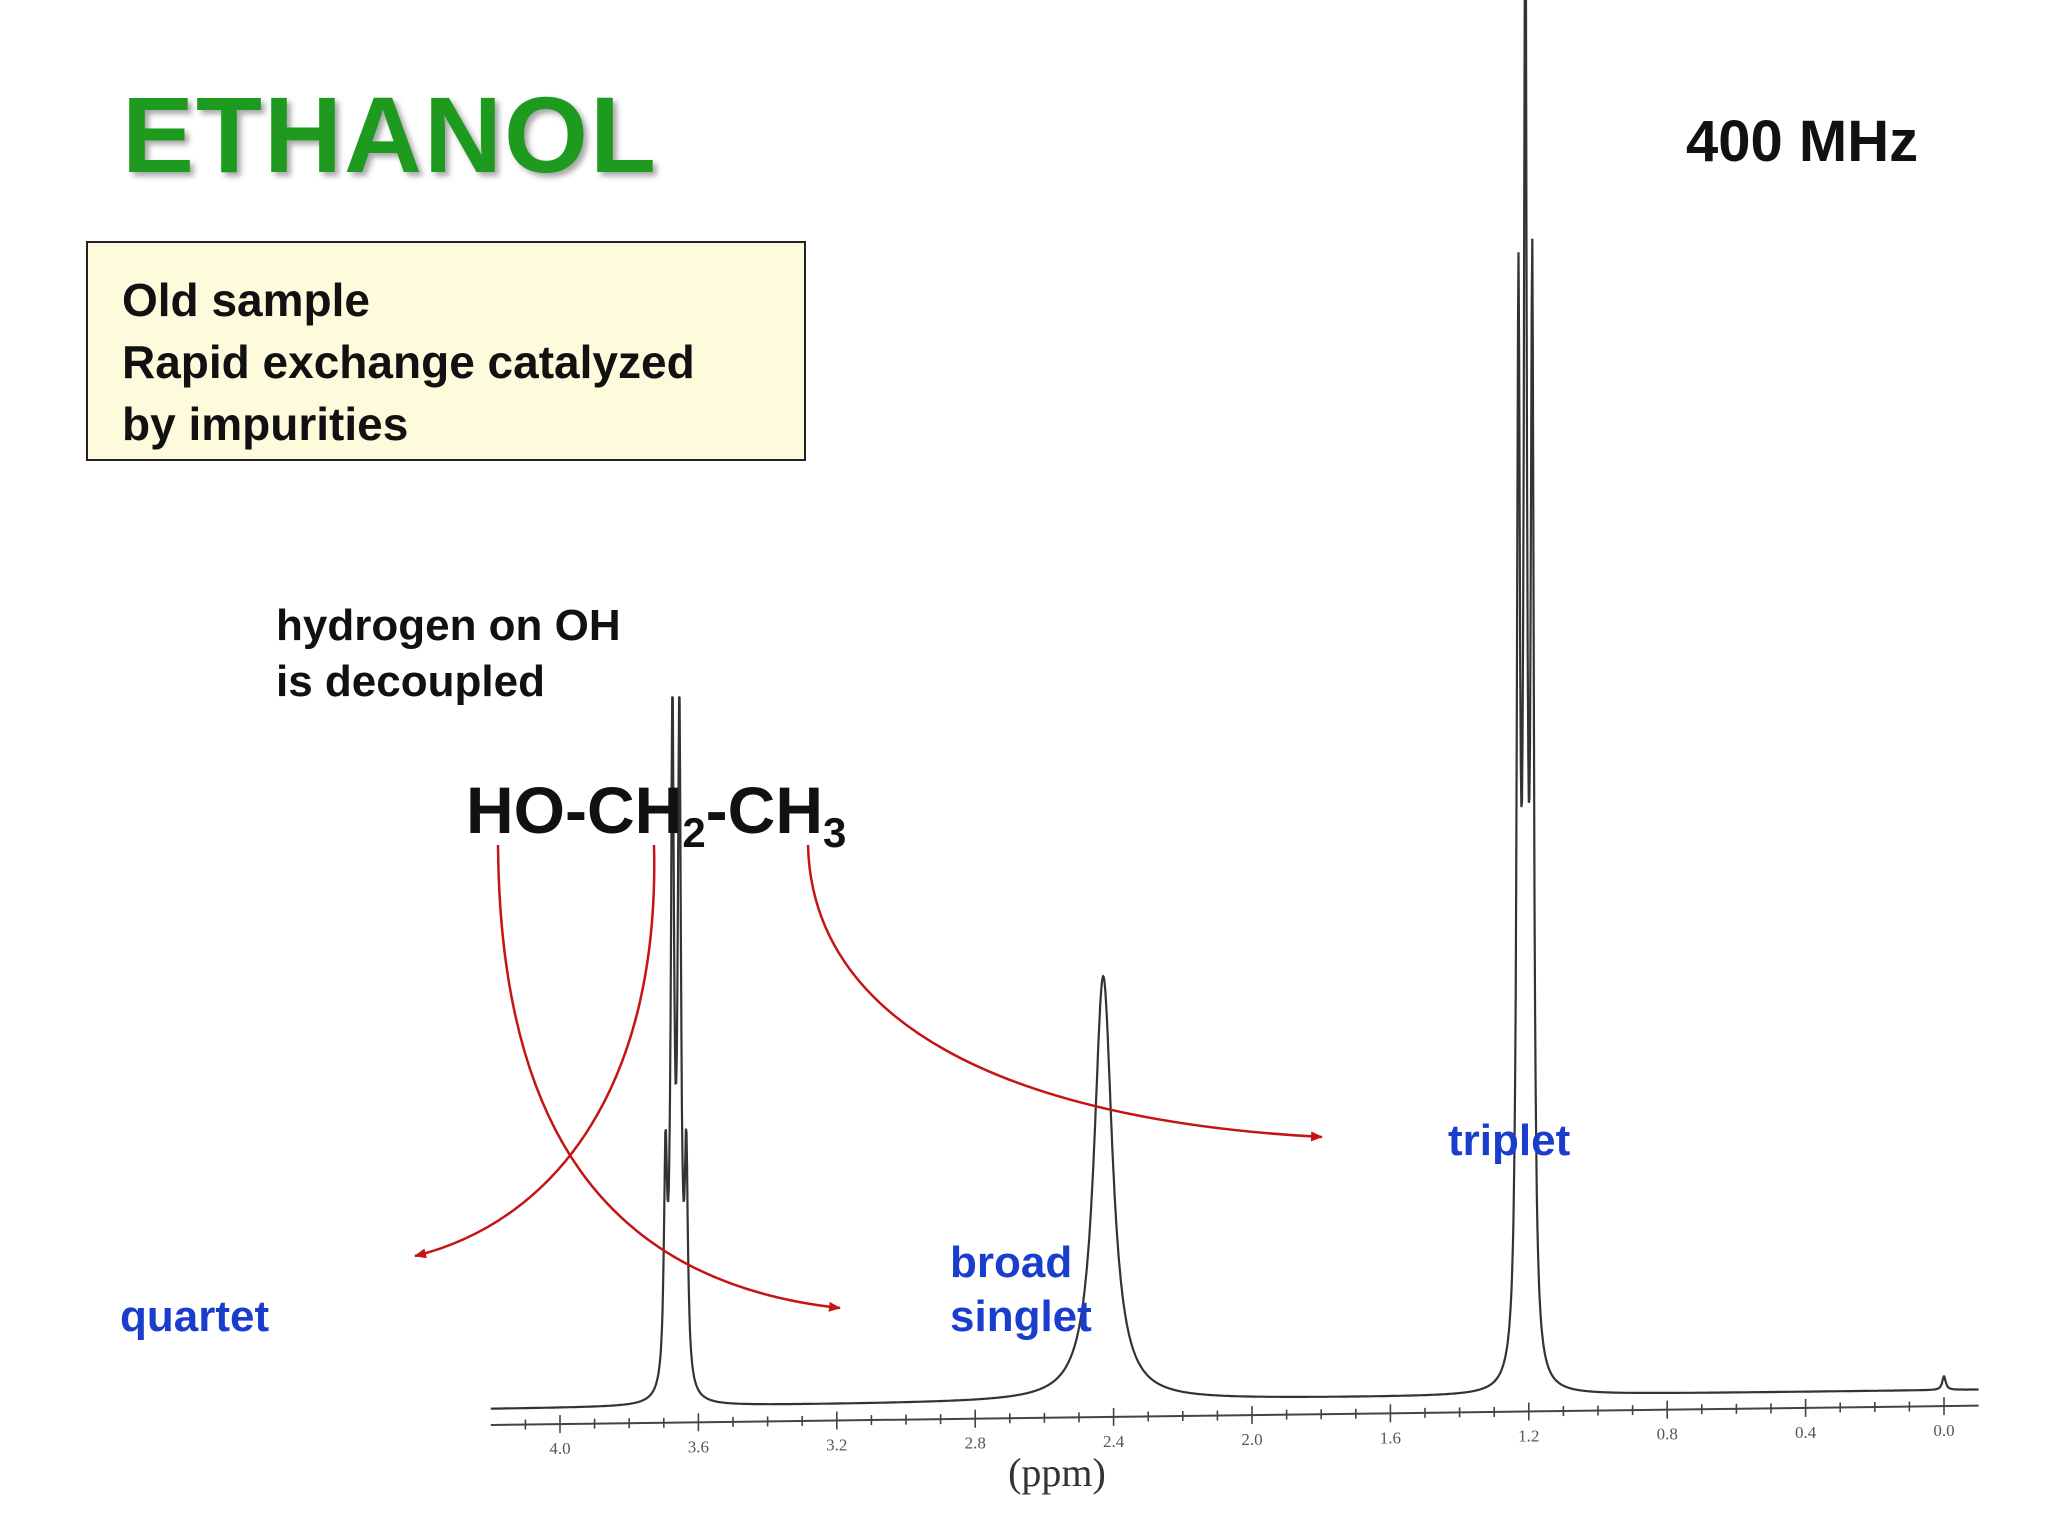 Image resolution: width=2048 pixels, height=1536 pixels. What do you see at coordinates (574, 810) in the screenshot?
I see `formula-part: HO-CH` at bounding box center [574, 810].